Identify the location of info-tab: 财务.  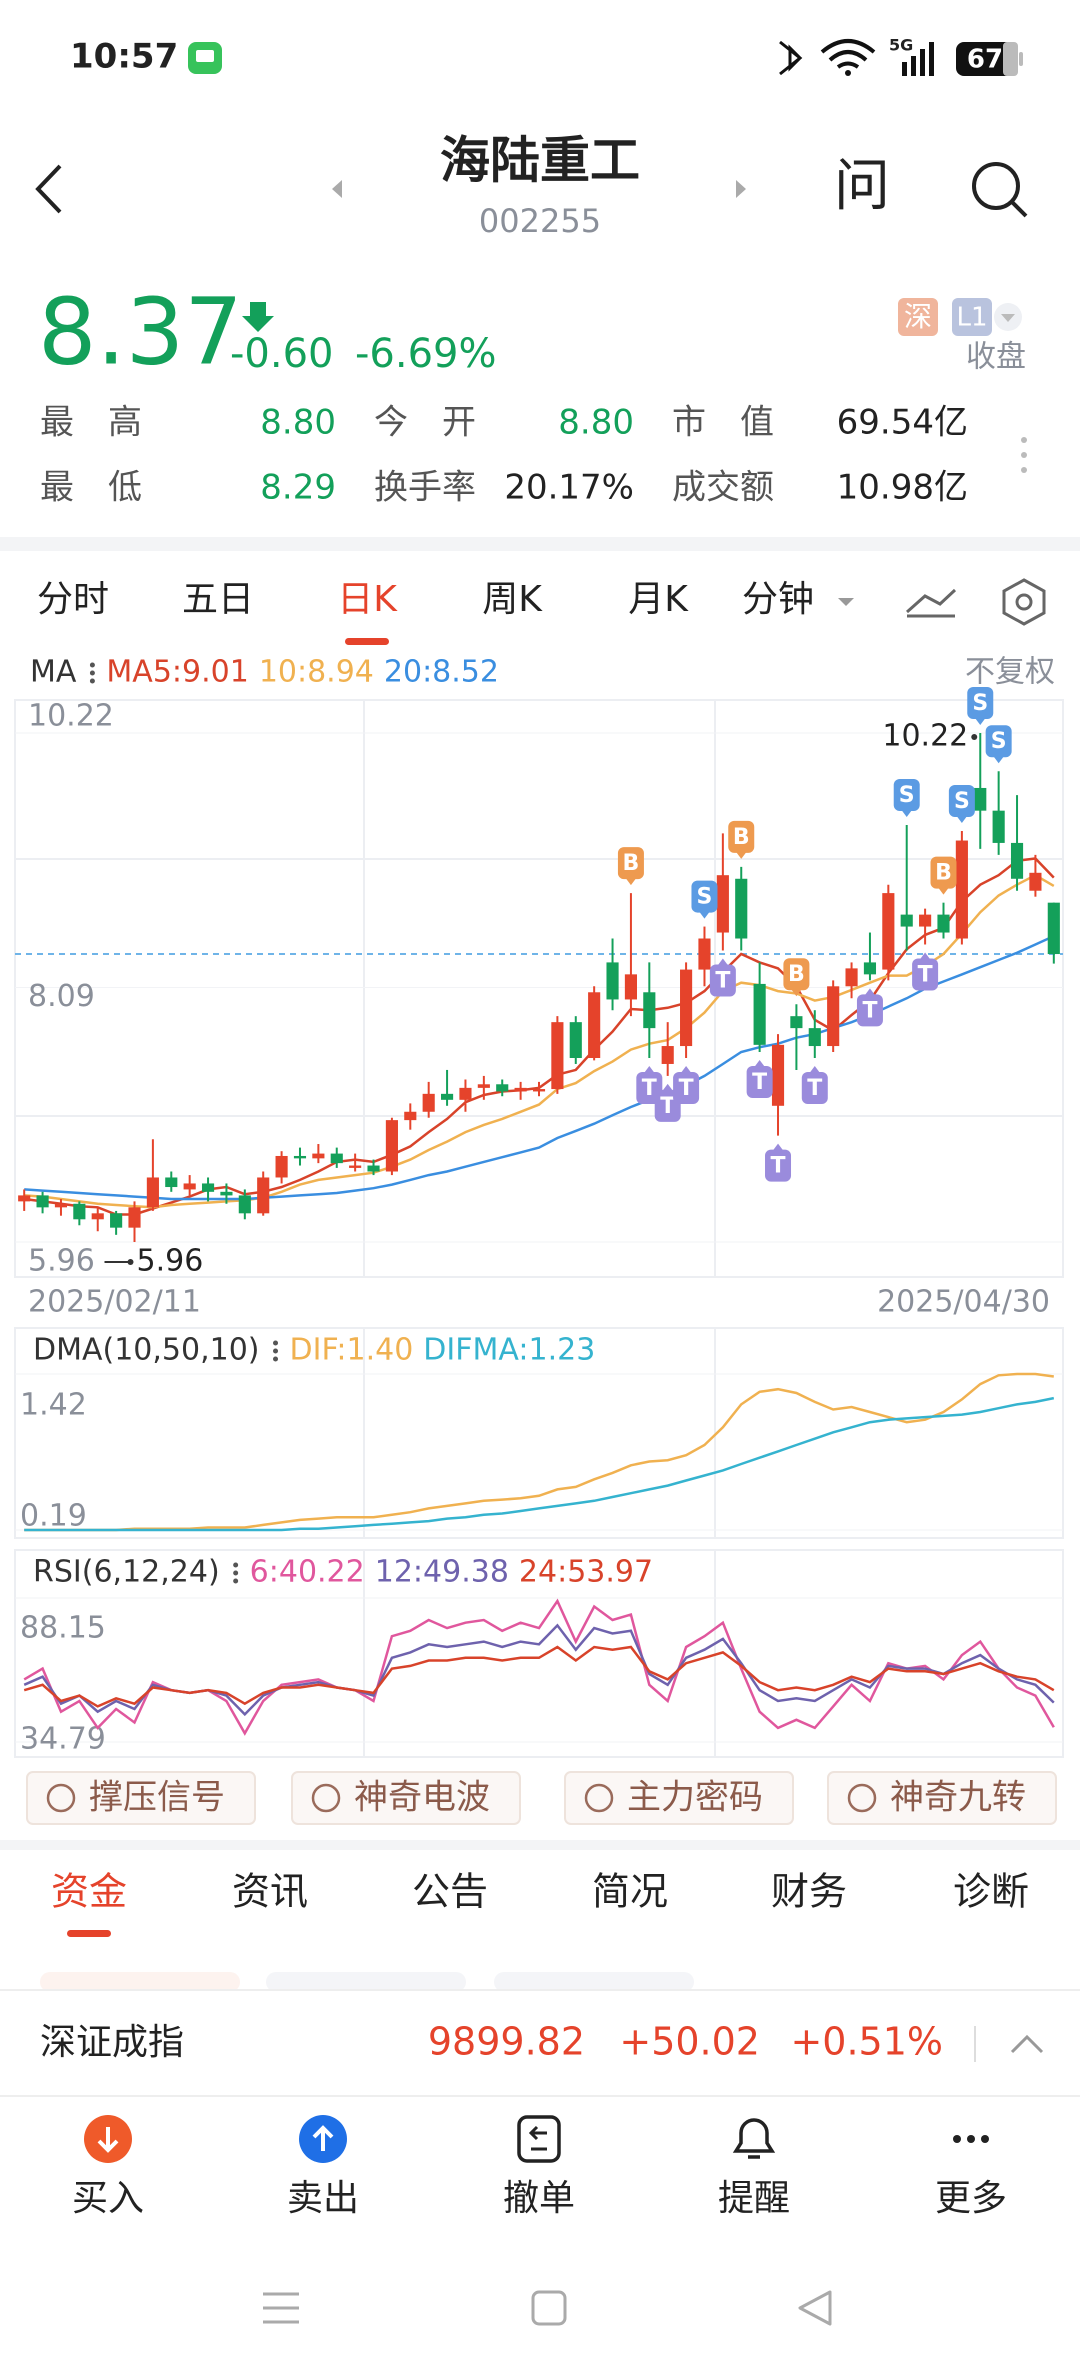
(809, 1892).